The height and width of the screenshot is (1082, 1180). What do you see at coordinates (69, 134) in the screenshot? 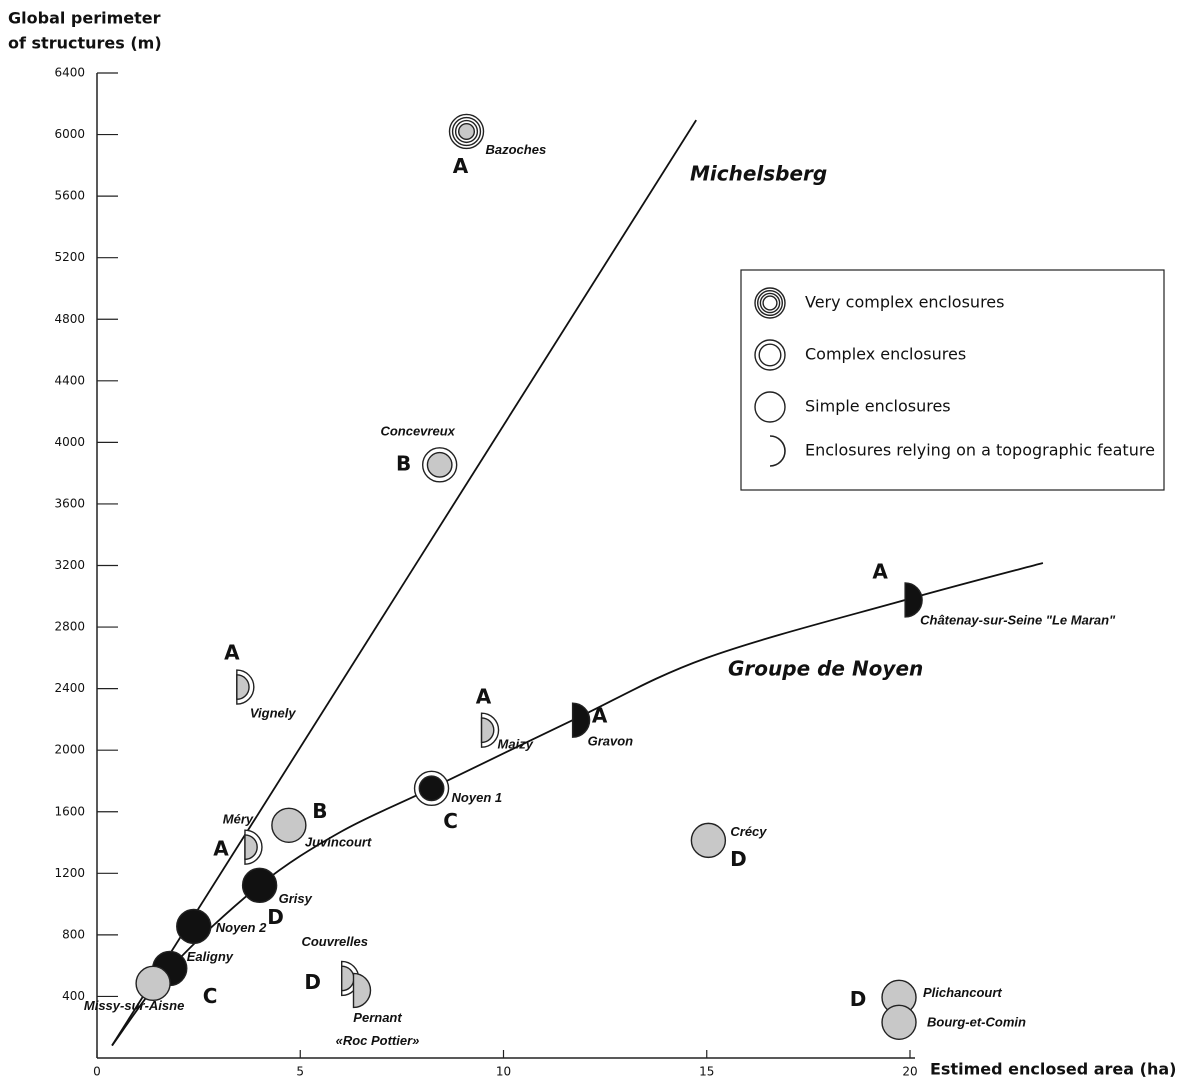
I see `y-tick-label: 6000` at bounding box center [69, 134].